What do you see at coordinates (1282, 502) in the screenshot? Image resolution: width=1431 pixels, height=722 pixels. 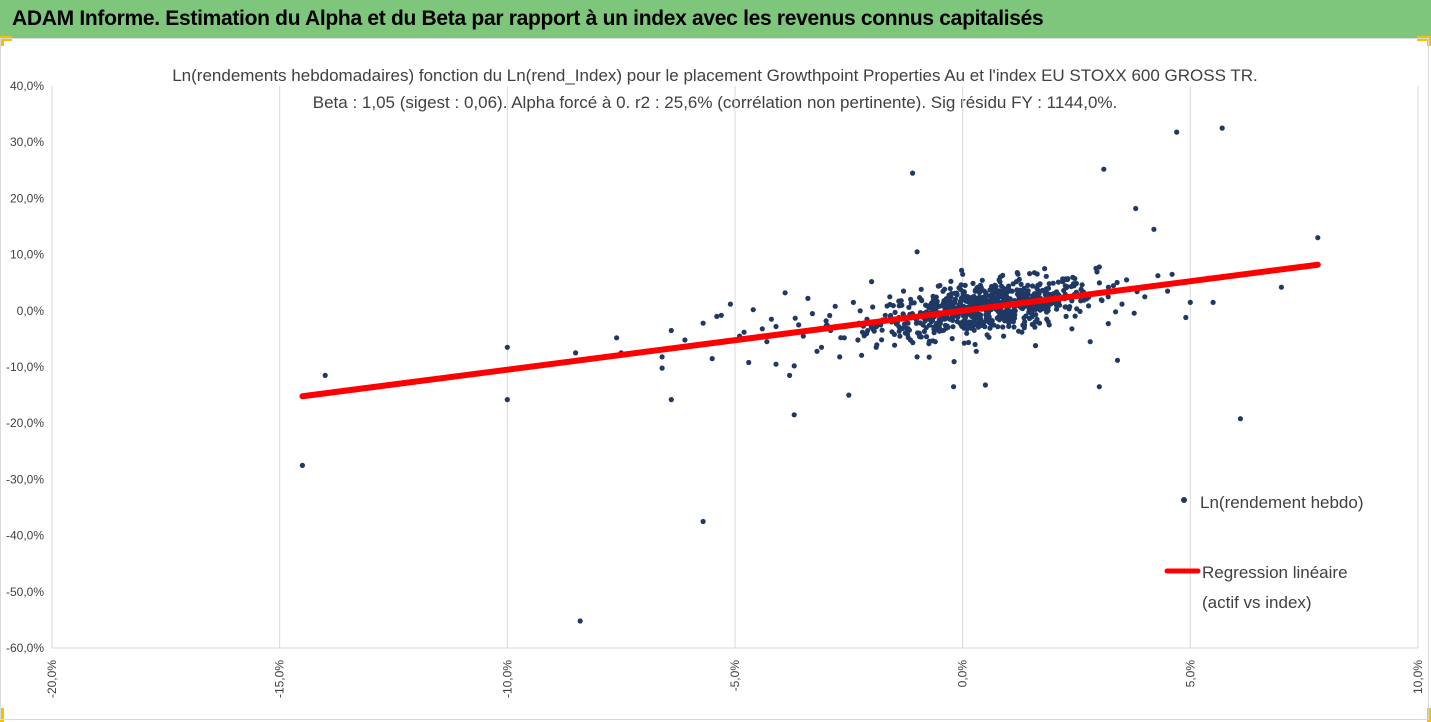 I see `legend-scatter-label: Ln(rendement hebdo)` at bounding box center [1282, 502].